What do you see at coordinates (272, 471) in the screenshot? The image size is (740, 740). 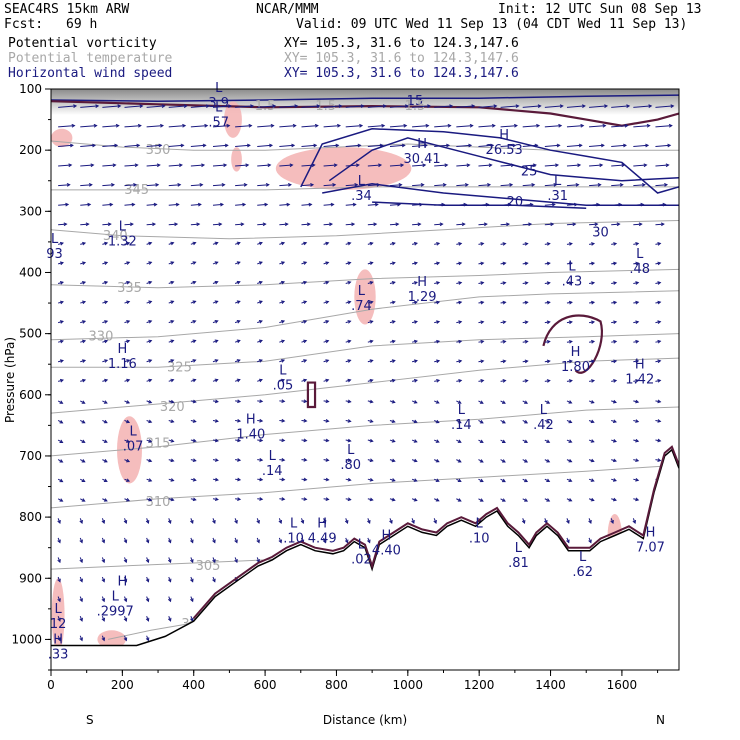 I see `low-value: .14` at bounding box center [272, 471].